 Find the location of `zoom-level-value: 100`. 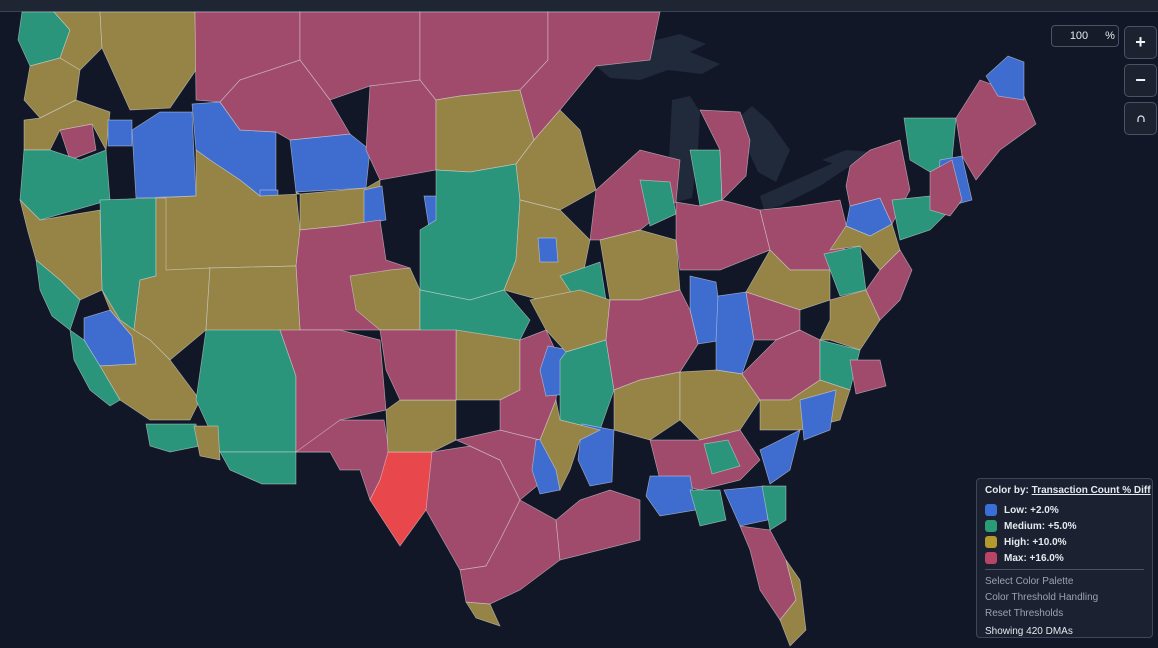

zoom-level-value: 100 is located at coordinates (1079, 36).